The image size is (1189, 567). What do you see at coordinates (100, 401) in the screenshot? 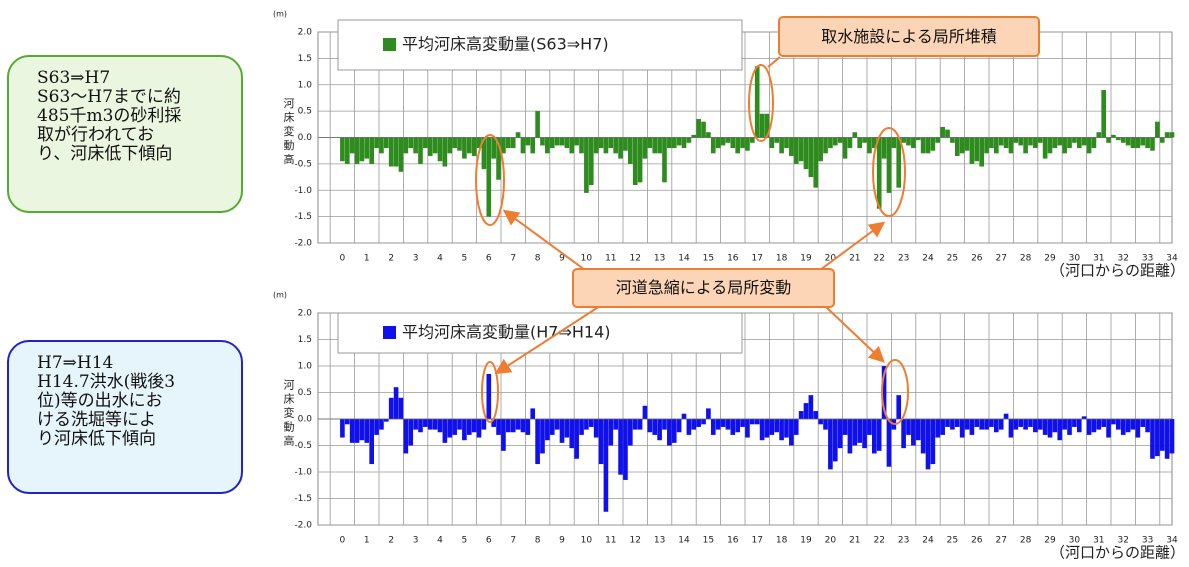
I see `note-line: 位)等の出水にお` at bounding box center [100, 401].